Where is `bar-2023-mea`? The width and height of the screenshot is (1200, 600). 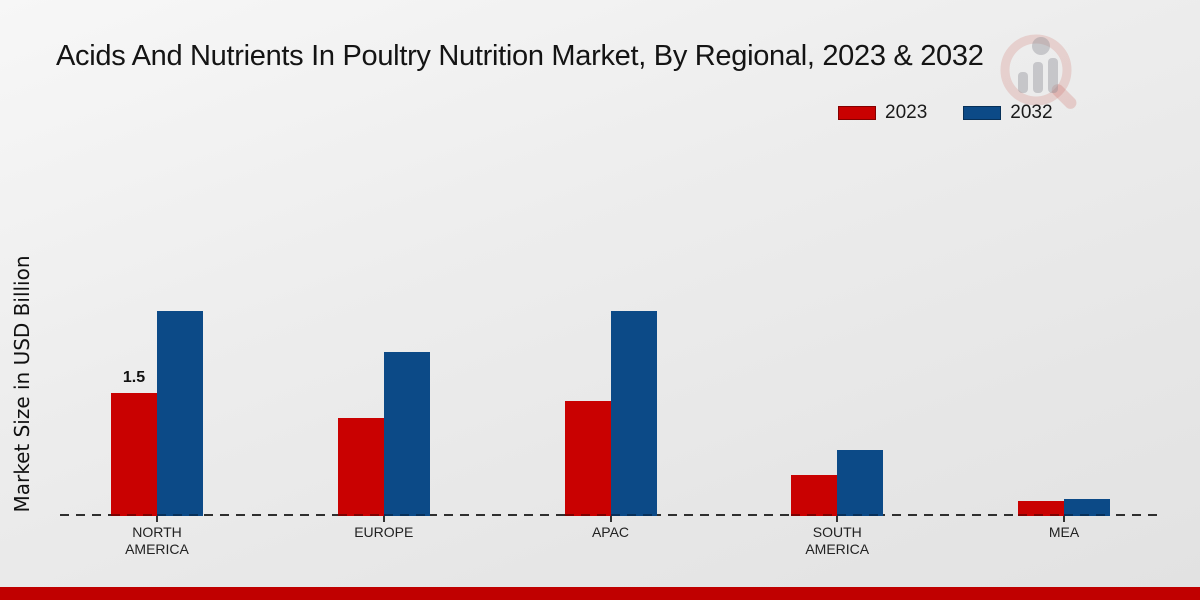
bar-2023-mea is located at coordinates (1041, 508).